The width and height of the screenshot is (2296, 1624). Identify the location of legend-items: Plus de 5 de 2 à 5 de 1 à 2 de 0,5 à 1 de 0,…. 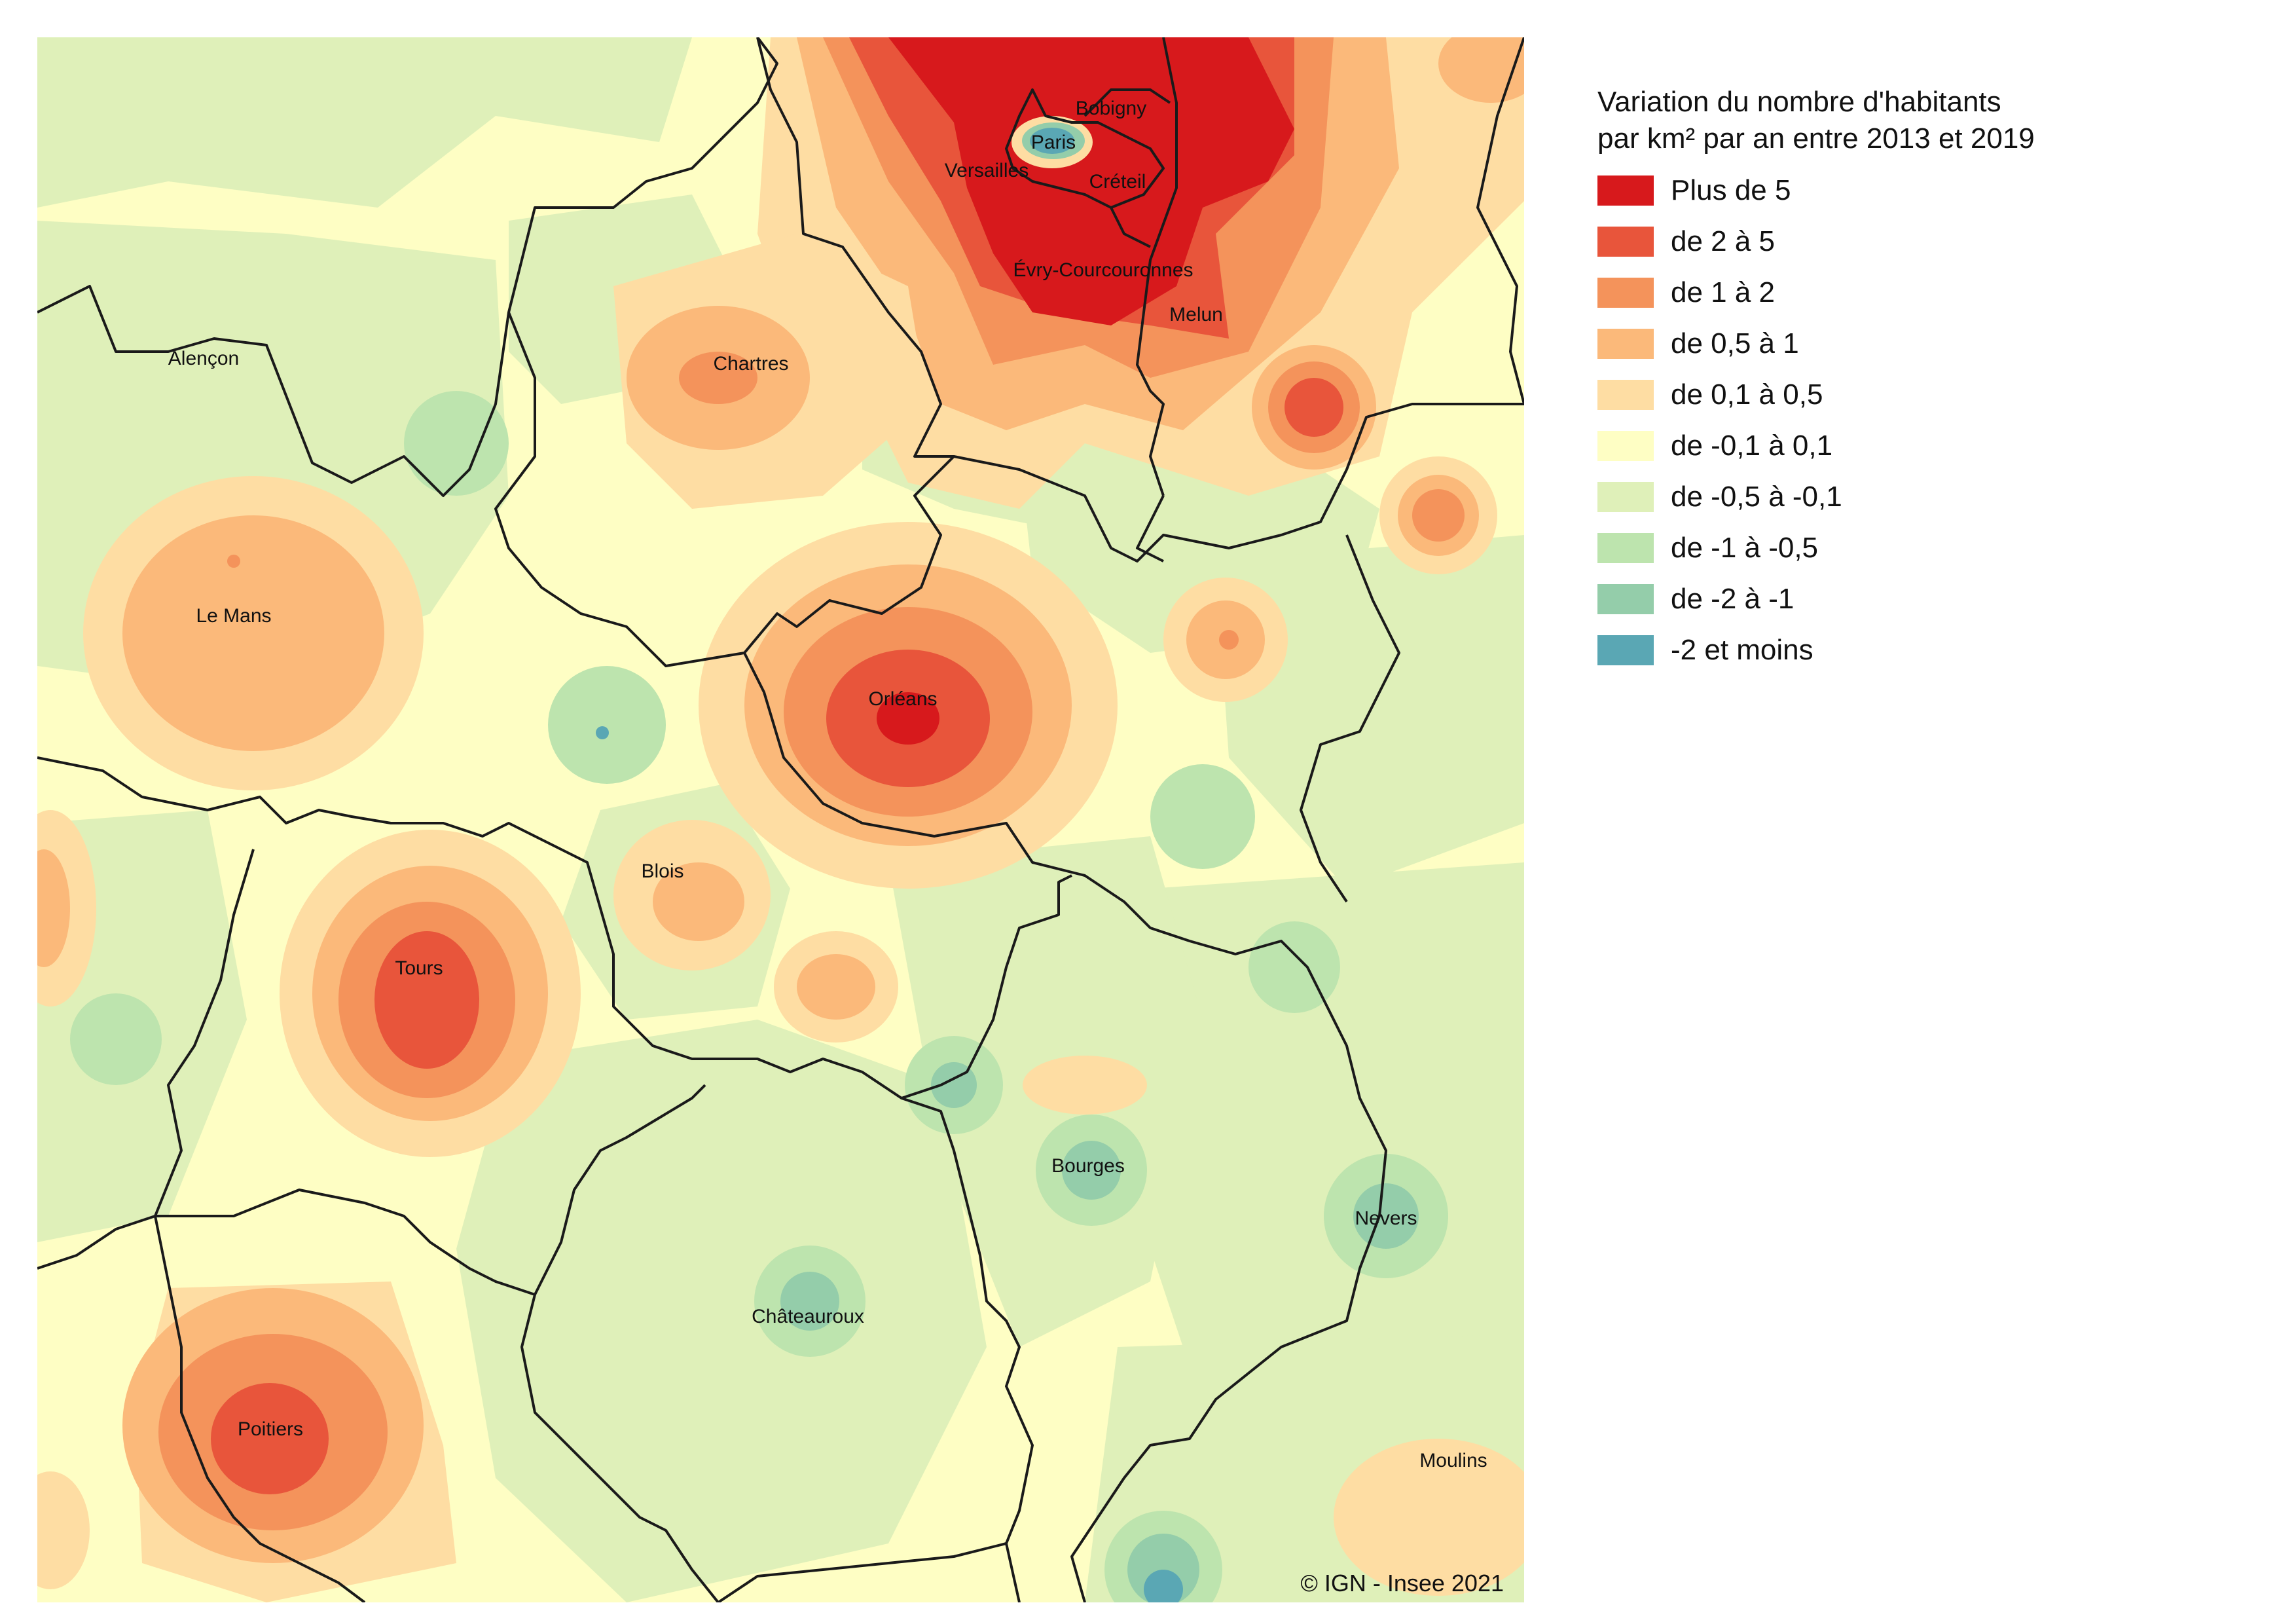
(1924, 420).